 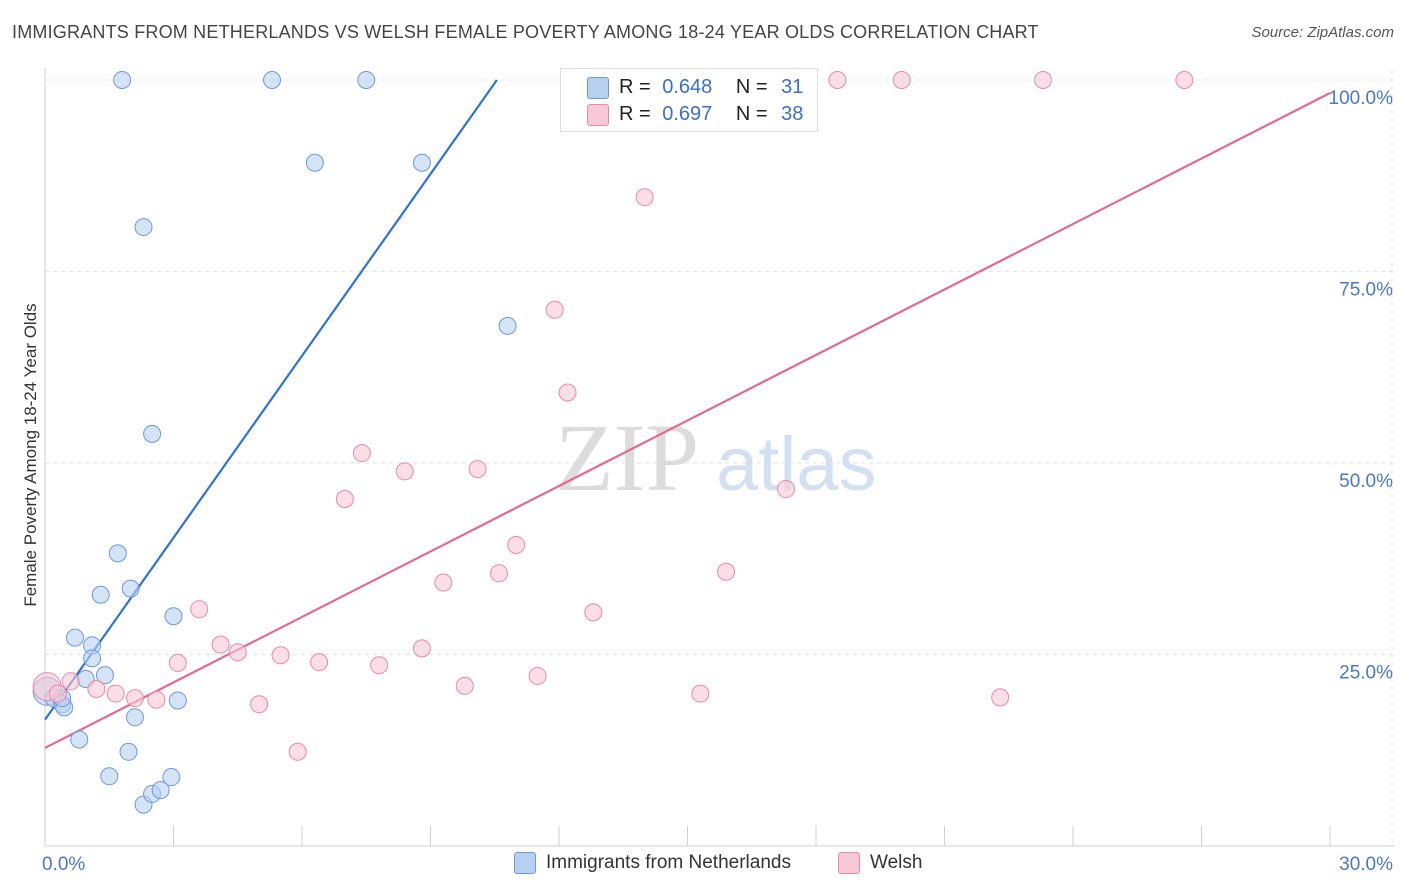 What do you see at coordinates (525, 863) in the screenshot?
I see `series-swatch-netherlands` at bounding box center [525, 863].